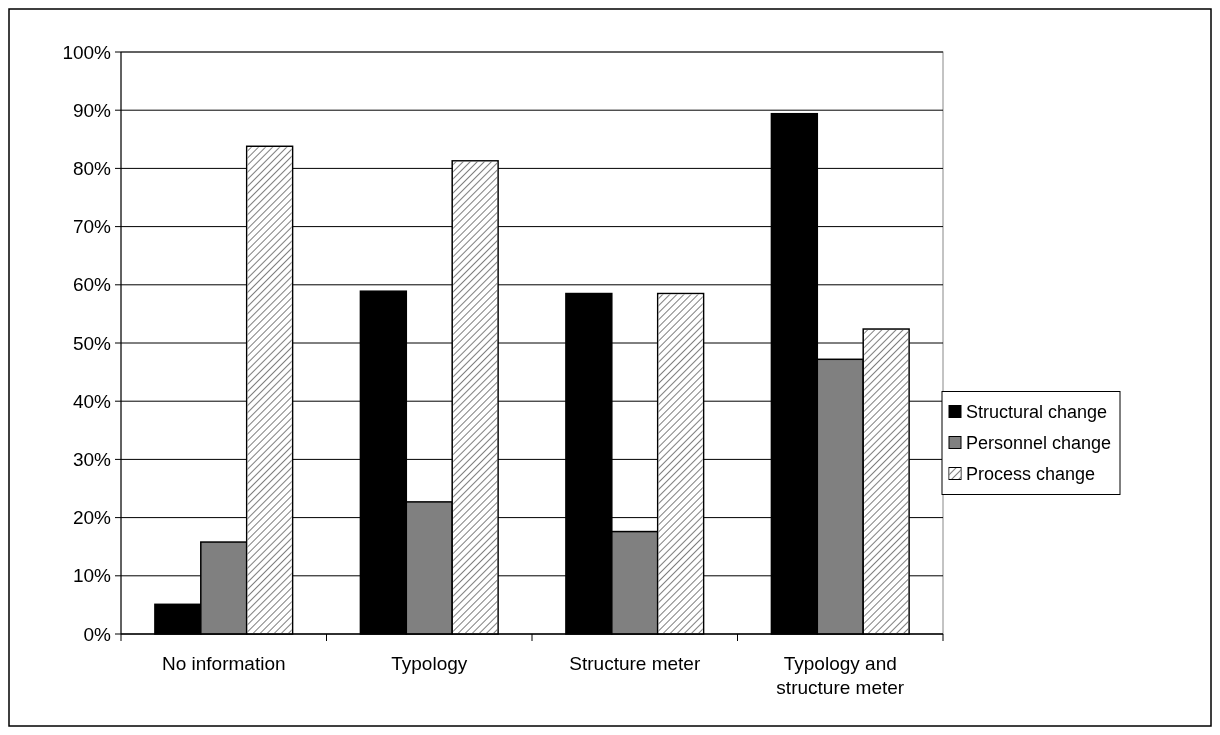 This screenshot has width=1220, height=735. Describe the element at coordinates (87, 52) in the screenshot. I see `y-tick-label: 100%` at that location.